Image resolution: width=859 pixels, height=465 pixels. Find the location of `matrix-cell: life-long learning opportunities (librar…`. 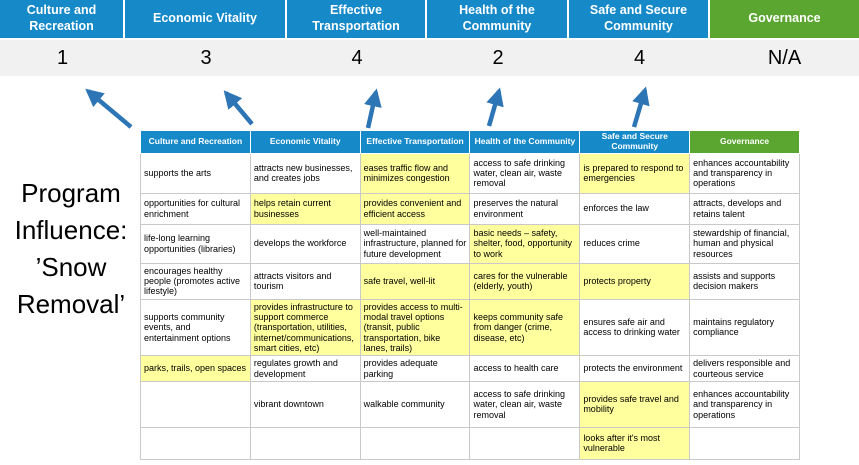

matrix-cell: life-long learning opportunities (librar… is located at coordinates (195, 243).